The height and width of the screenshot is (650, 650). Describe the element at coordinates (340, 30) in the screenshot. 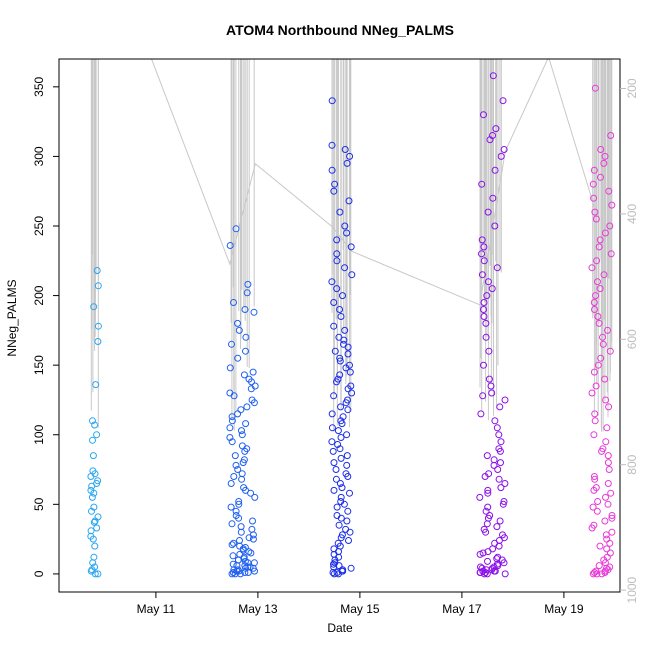

I see `chart-title: ATOM4 Northbound NNeg_PALMS` at that location.